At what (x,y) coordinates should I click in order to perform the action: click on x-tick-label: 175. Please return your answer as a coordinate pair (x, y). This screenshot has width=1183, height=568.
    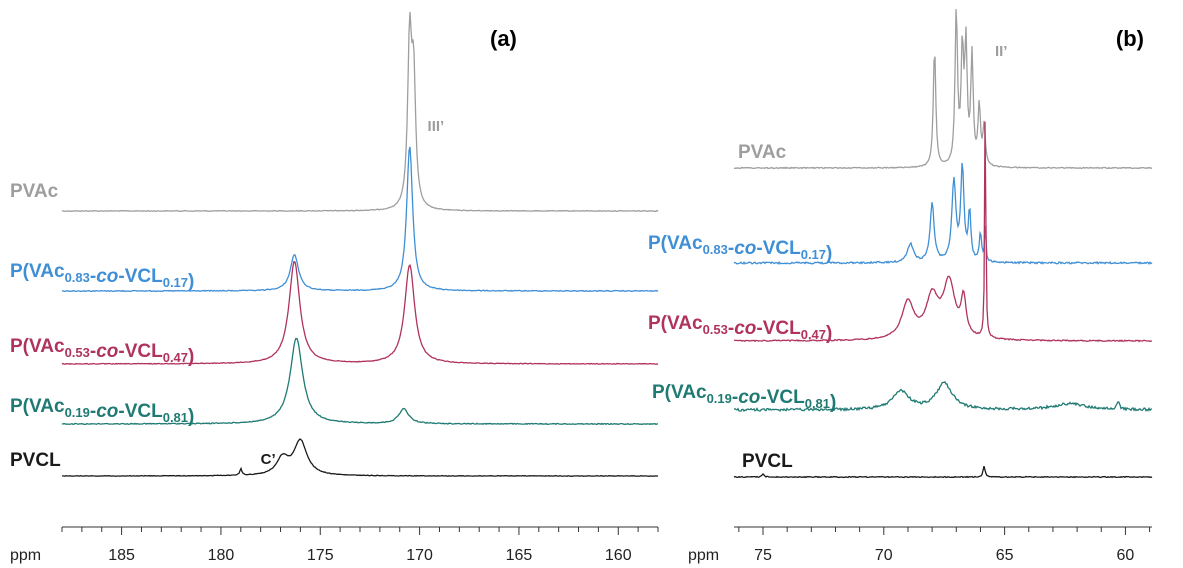
    Looking at the image, I should click on (320, 555).